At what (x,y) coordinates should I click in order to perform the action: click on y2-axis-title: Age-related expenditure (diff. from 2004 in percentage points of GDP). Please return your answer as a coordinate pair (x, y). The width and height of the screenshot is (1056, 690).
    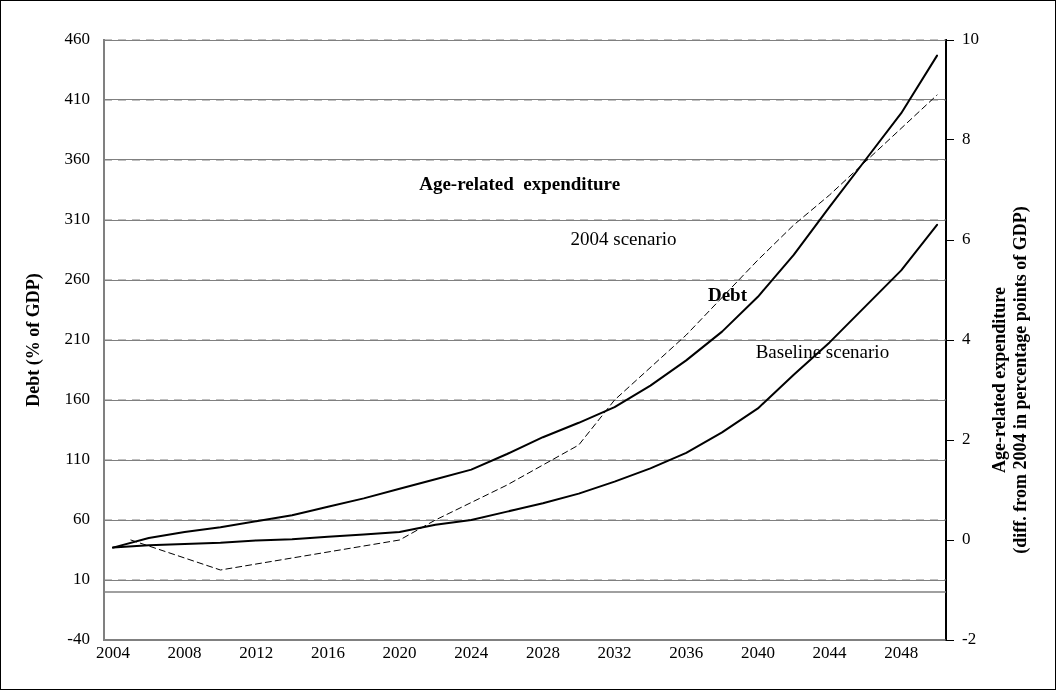
    Looking at the image, I should click on (1009, 380).